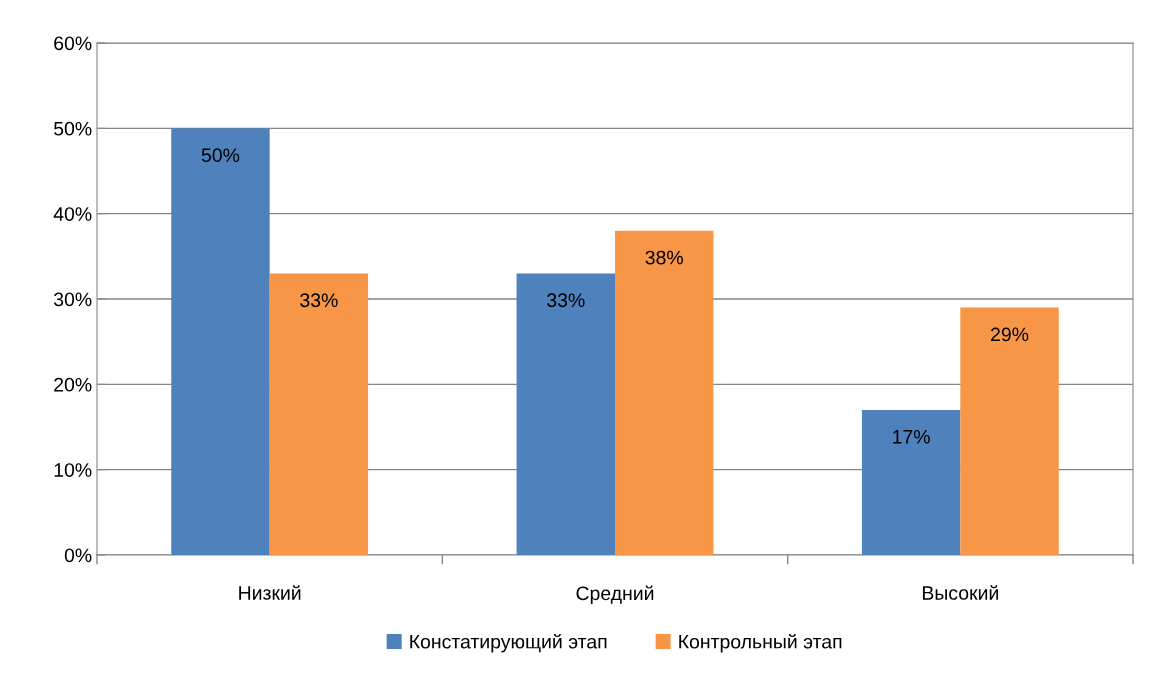  What do you see at coordinates (220, 155) in the screenshot?
I see `data-label: 50%` at bounding box center [220, 155].